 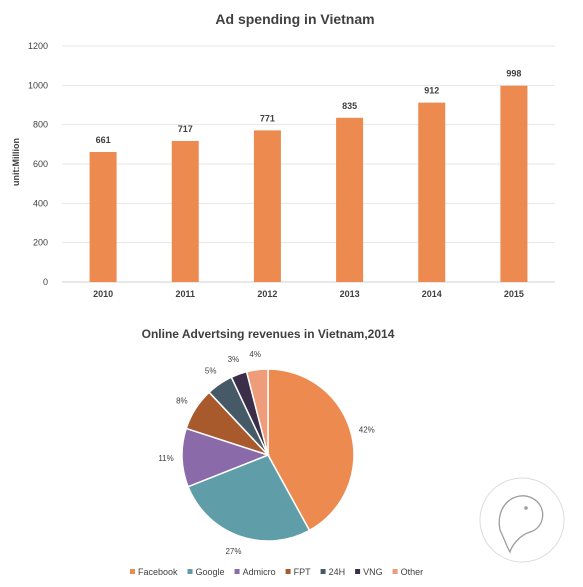 I want to click on data-label-2015: 998, so click(x=513, y=74).